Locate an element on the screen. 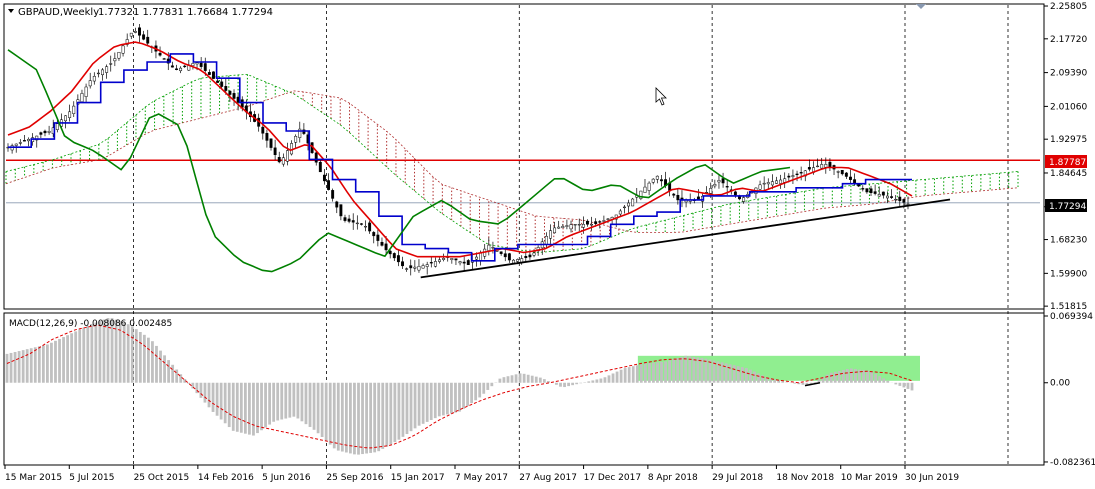 Image resolution: width=1095 pixels, height=489 pixels. ohlc-label: 1.77321 1.77831 1.76684 1.77294 is located at coordinates (185, 12).